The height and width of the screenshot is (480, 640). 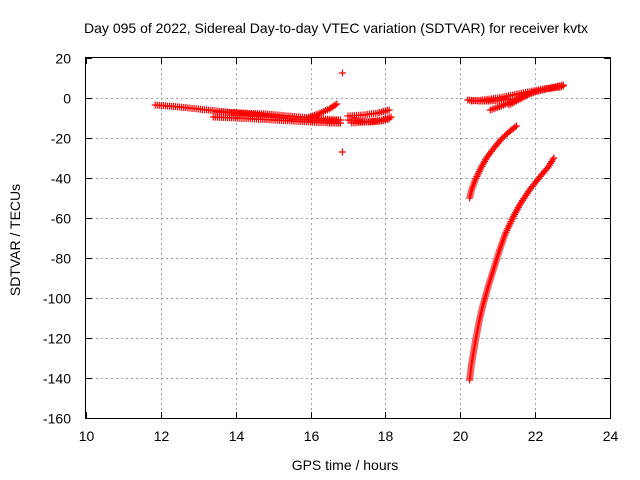 I want to click on y-tick-label: -20, so click(x=61, y=139).